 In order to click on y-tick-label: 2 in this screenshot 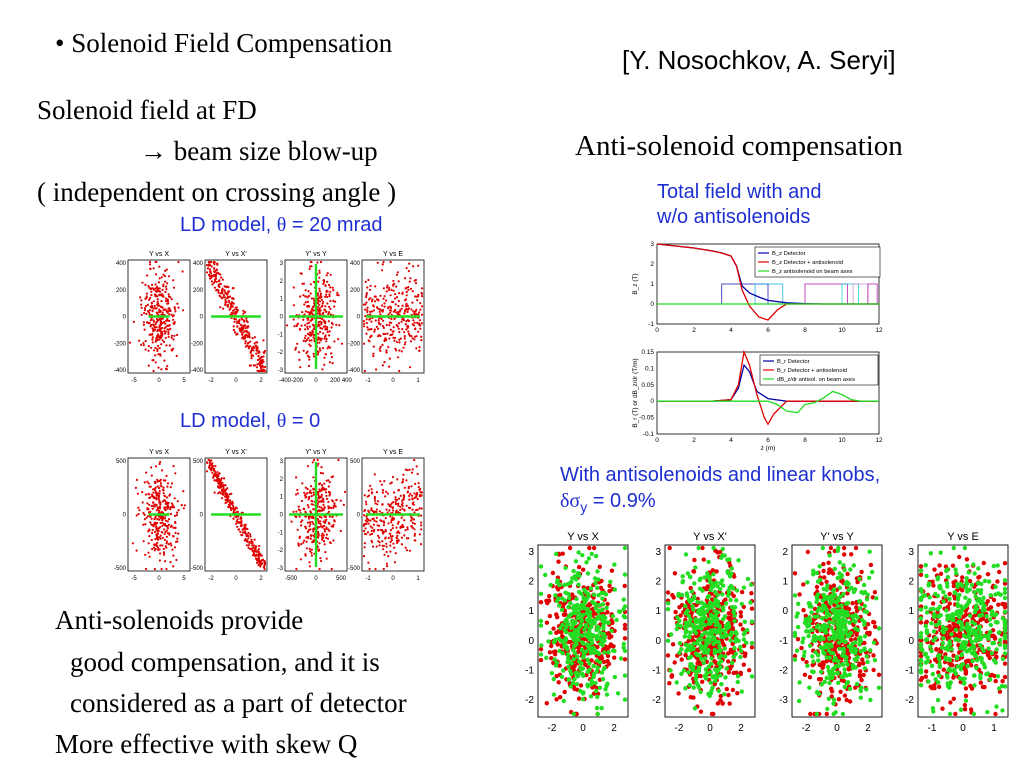, I will do `click(658, 582)`.